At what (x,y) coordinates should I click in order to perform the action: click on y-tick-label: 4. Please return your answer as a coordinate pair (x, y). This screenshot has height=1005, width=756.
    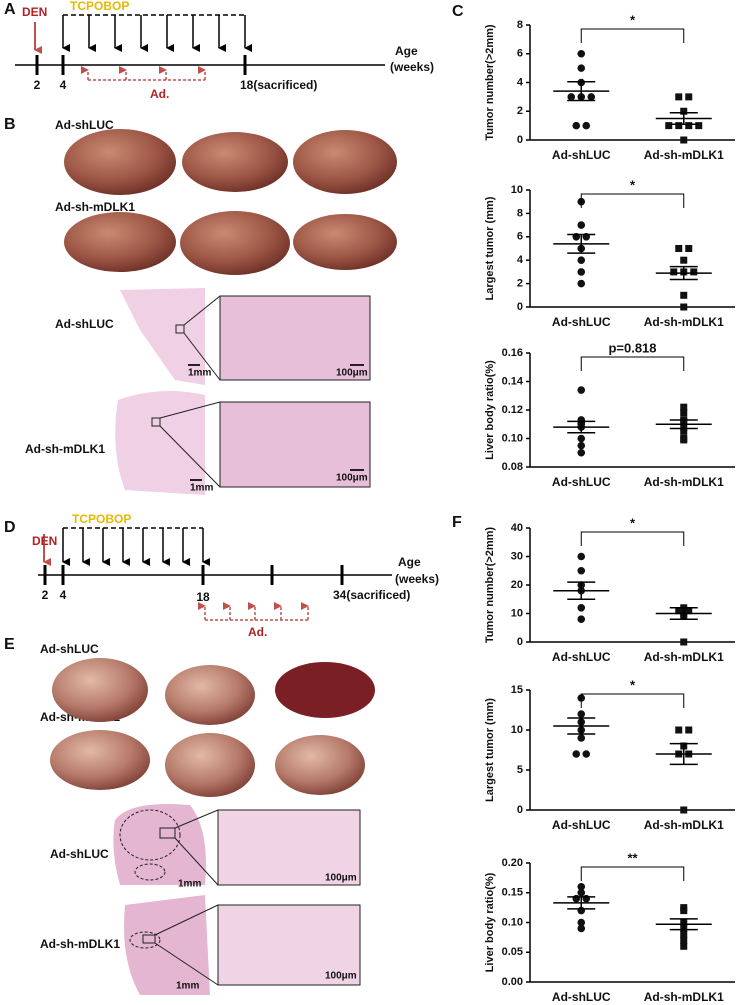
    Looking at the image, I should click on (520, 260).